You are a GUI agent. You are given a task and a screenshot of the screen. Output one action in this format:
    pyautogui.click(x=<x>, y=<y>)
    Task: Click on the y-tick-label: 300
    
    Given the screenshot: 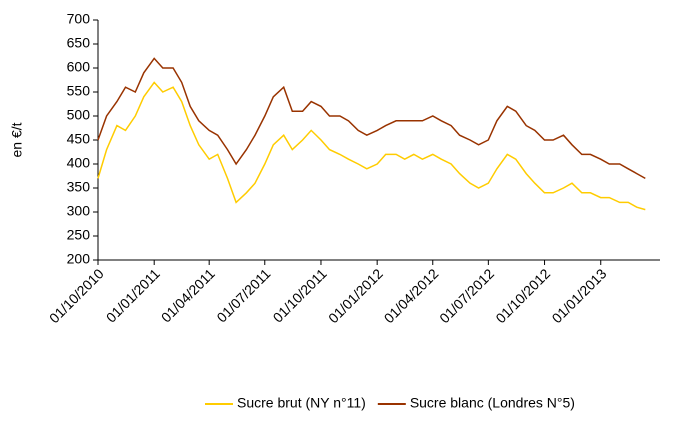 What is the action you would take?
    pyautogui.click(x=79, y=211)
    